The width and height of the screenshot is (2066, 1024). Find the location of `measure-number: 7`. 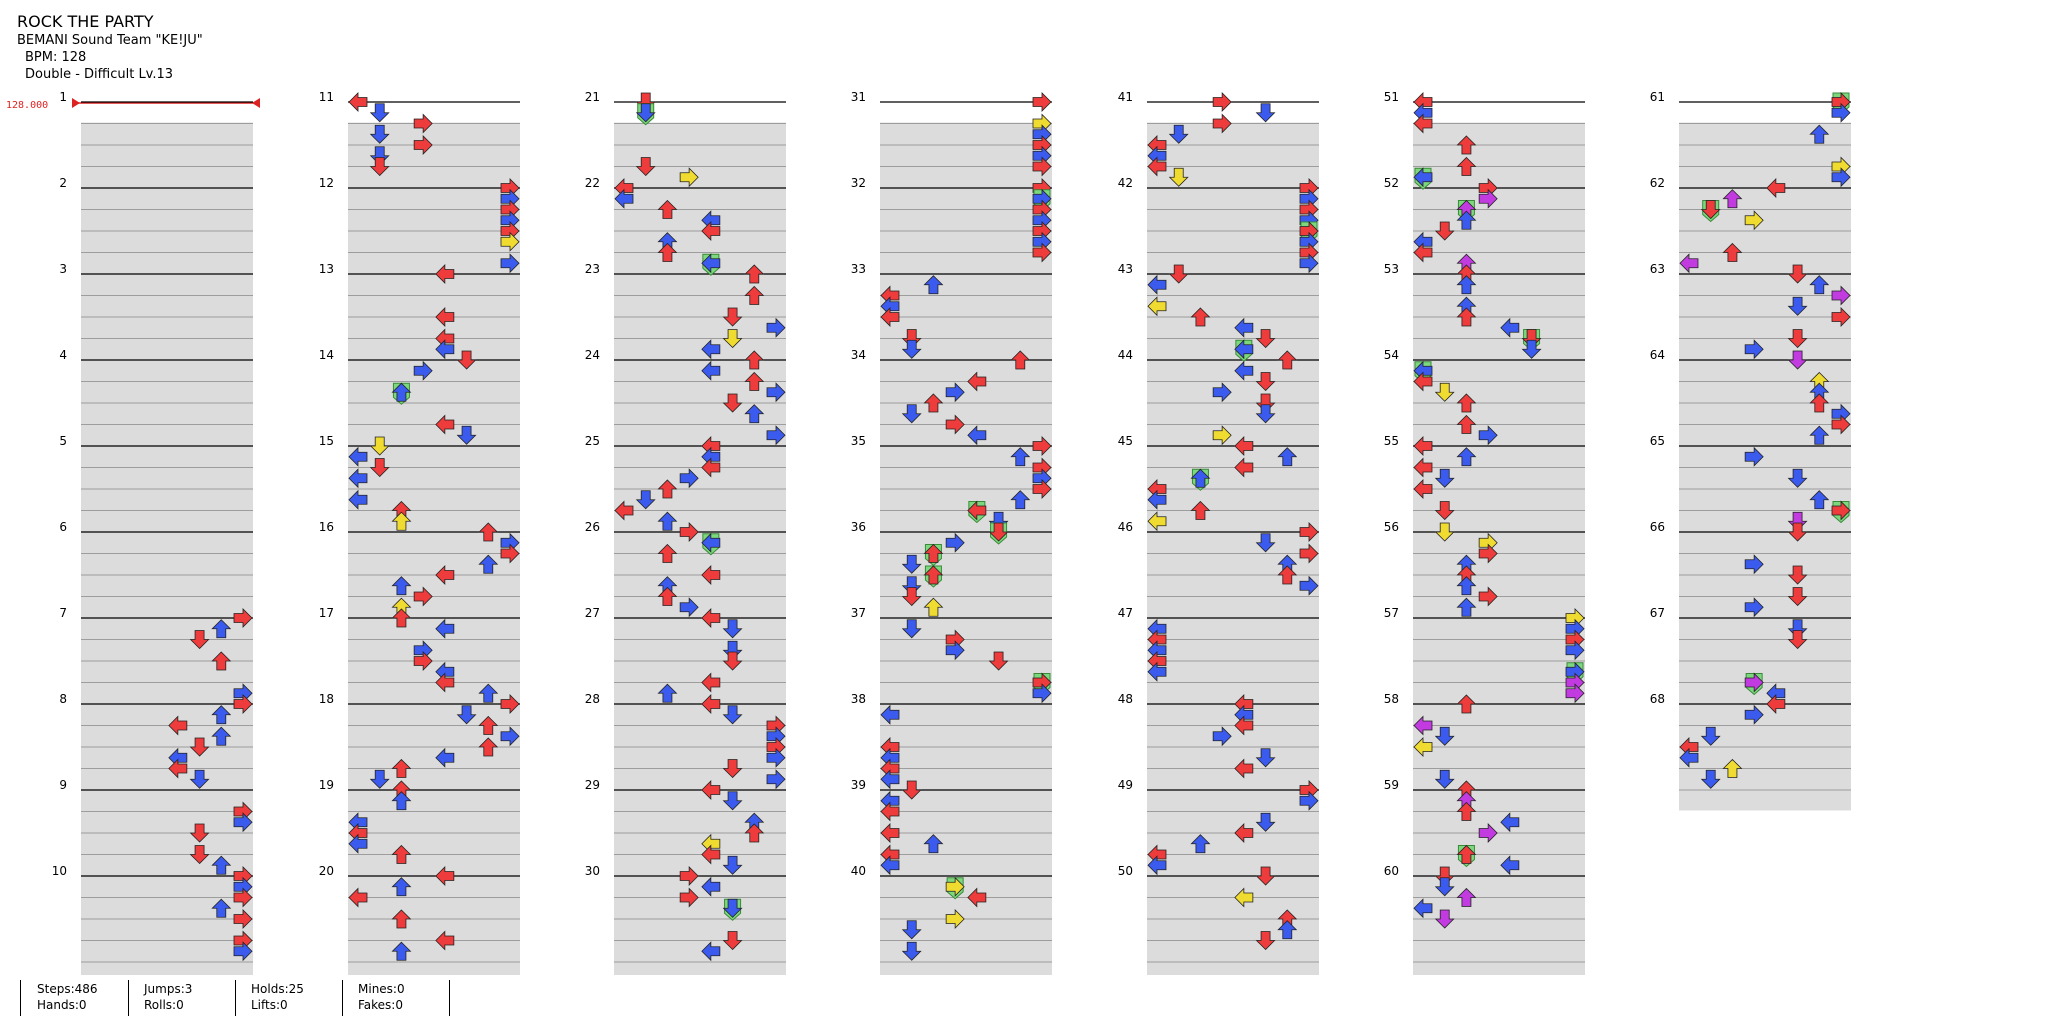

measure-number: 7 is located at coordinates (63, 613).